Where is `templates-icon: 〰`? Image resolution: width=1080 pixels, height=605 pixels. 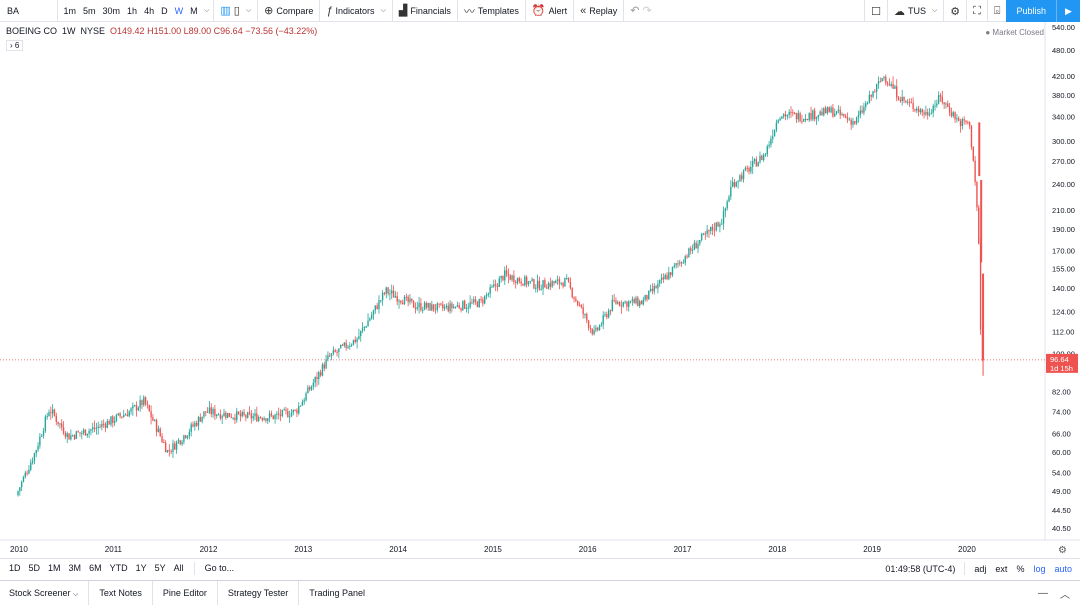
templates-icon: 〰 is located at coordinates (469, 11).